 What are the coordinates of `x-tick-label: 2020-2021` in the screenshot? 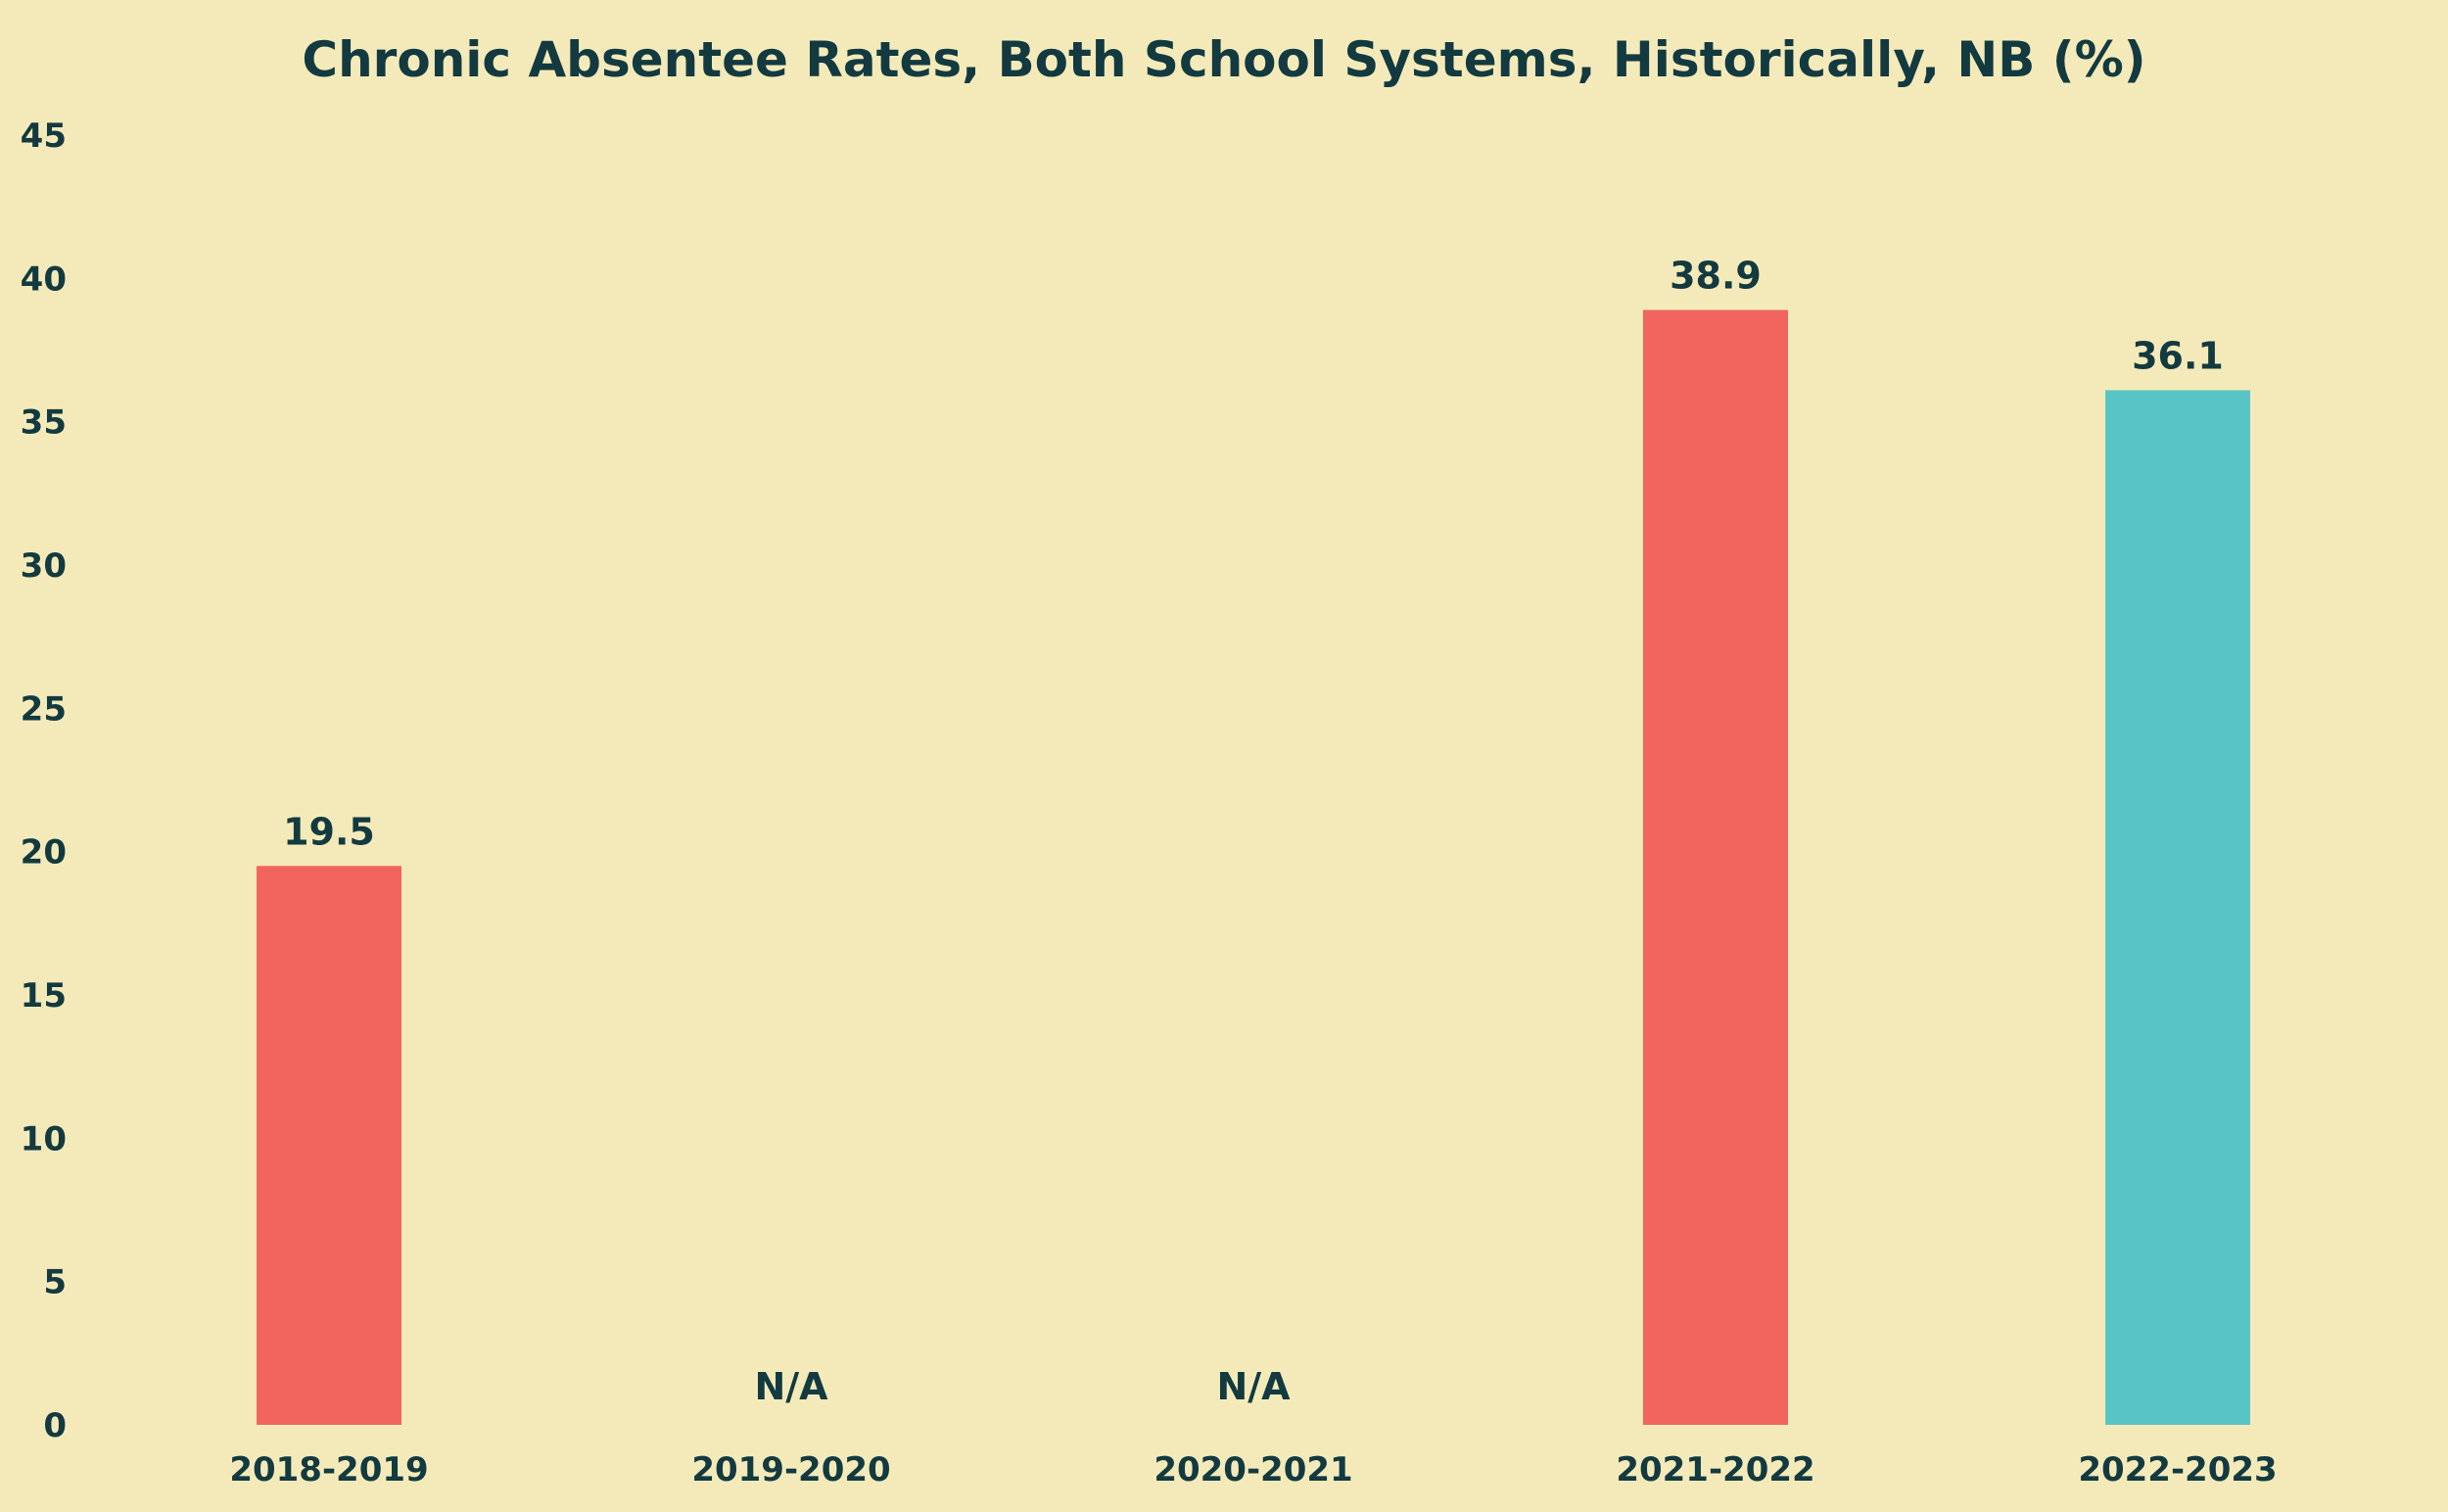 It's located at (1252, 1469).